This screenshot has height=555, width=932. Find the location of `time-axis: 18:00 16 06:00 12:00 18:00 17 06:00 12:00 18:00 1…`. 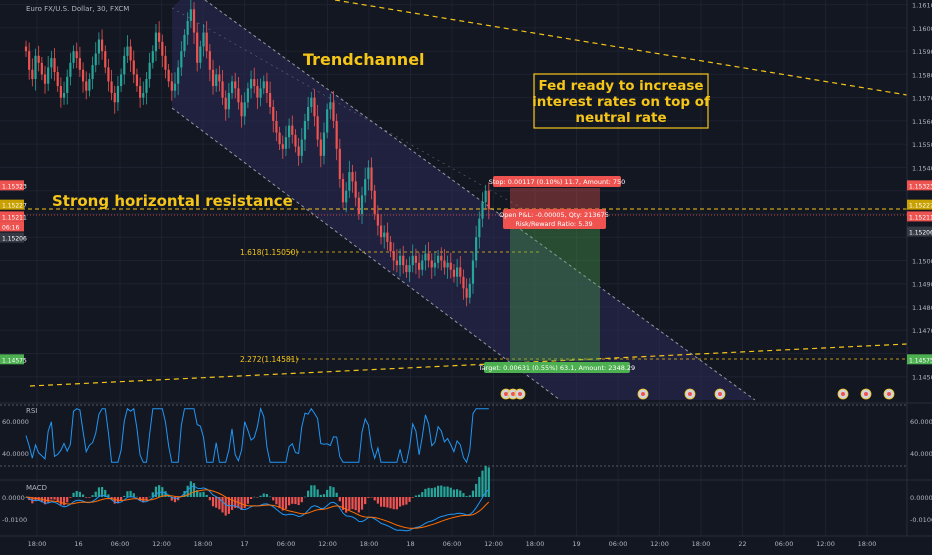

time-axis: 18:00 16 06:00 12:00 18:00 17 06:00 12:00 18:00 1… is located at coordinates (452, 544).